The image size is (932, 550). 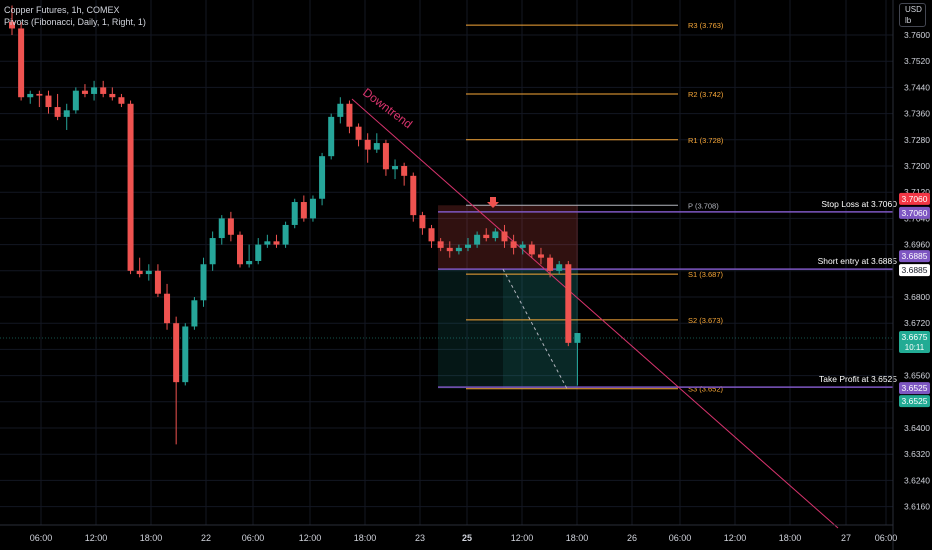 What do you see at coordinates (75, 22) in the screenshot?
I see `indicator-legend: Pivots (Fibonacci, Daily, 1, Right, 1)` at bounding box center [75, 22].